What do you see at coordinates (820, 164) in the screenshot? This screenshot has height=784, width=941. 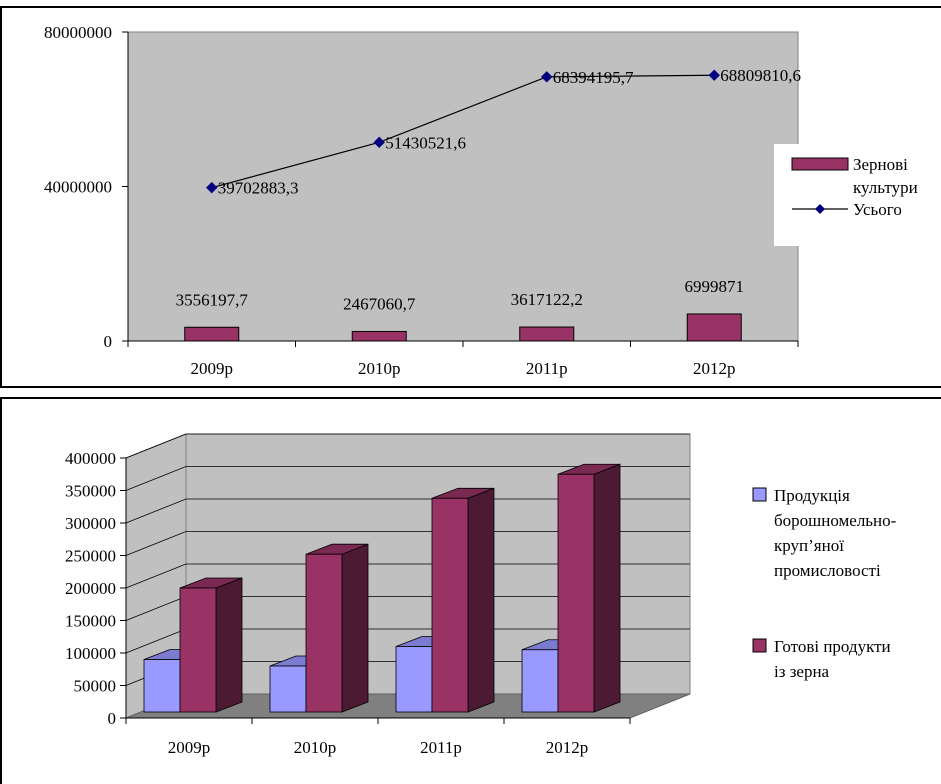 I see `chart1-legend-swatch-bars` at bounding box center [820, 164].